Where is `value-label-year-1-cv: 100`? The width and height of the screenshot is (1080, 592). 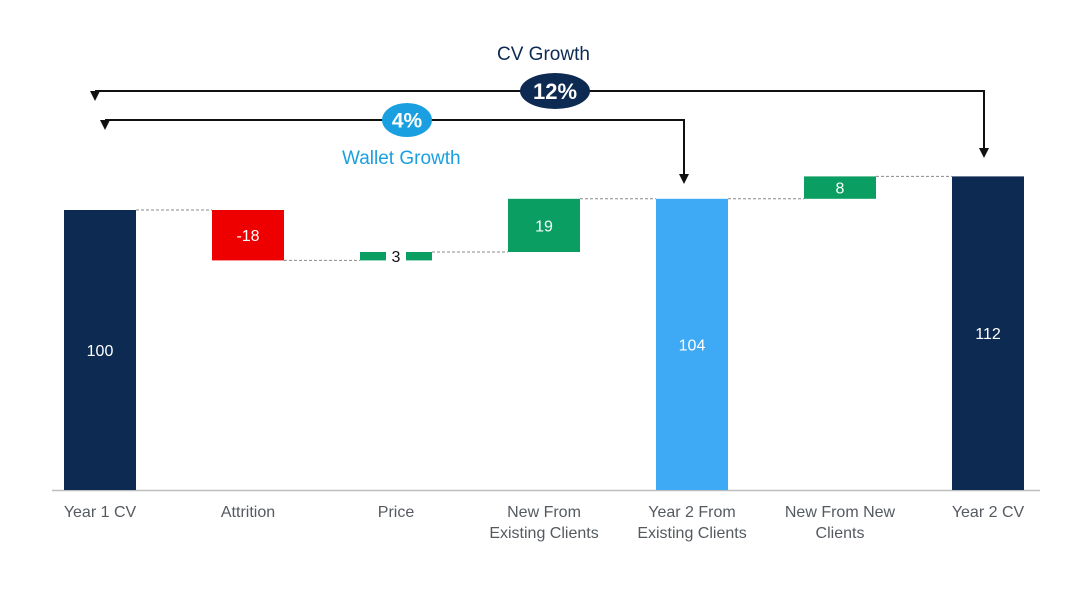 value-label-year-1-cv: 100 is located at coordinates (100, 351).